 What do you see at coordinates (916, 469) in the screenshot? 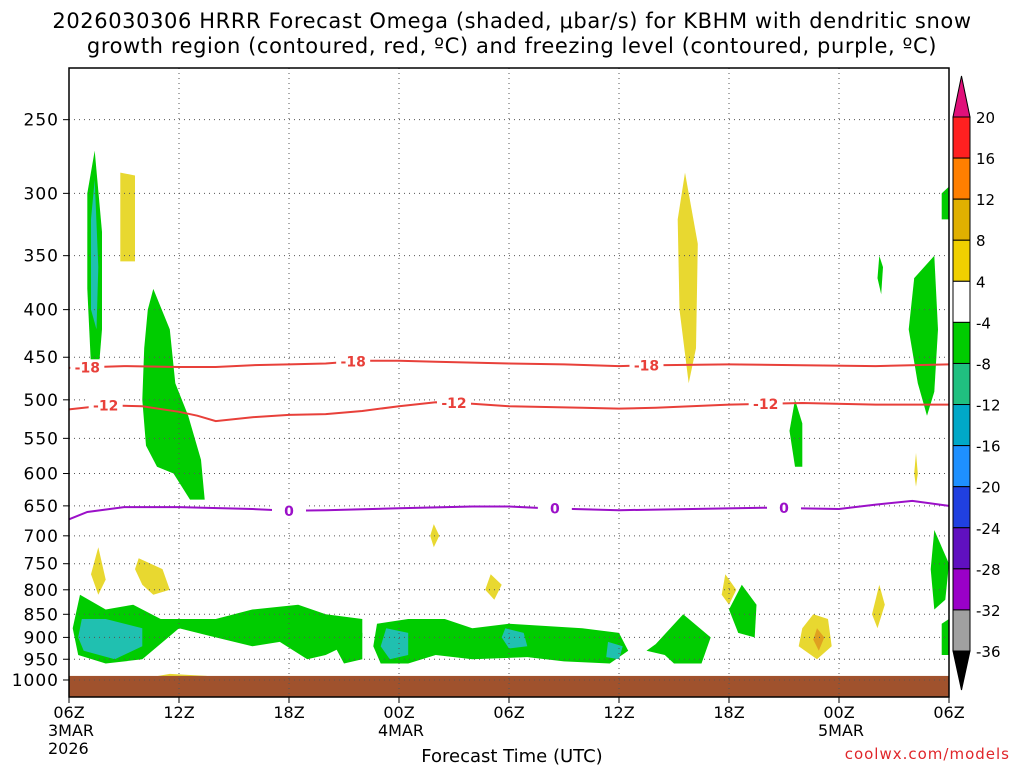
I see `omega-region-yellow-descent-far-right-sliver` at bounding box center [916, 469].